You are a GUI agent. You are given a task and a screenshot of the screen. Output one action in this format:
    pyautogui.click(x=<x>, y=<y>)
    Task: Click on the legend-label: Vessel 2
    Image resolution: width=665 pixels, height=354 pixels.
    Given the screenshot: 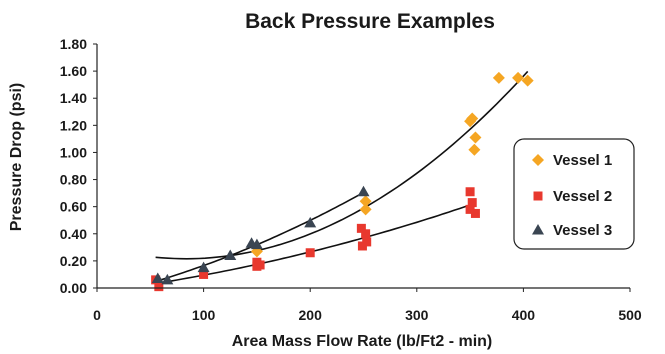 What is the action you would take?
    pyautogui.click(x=582, y=196)
    